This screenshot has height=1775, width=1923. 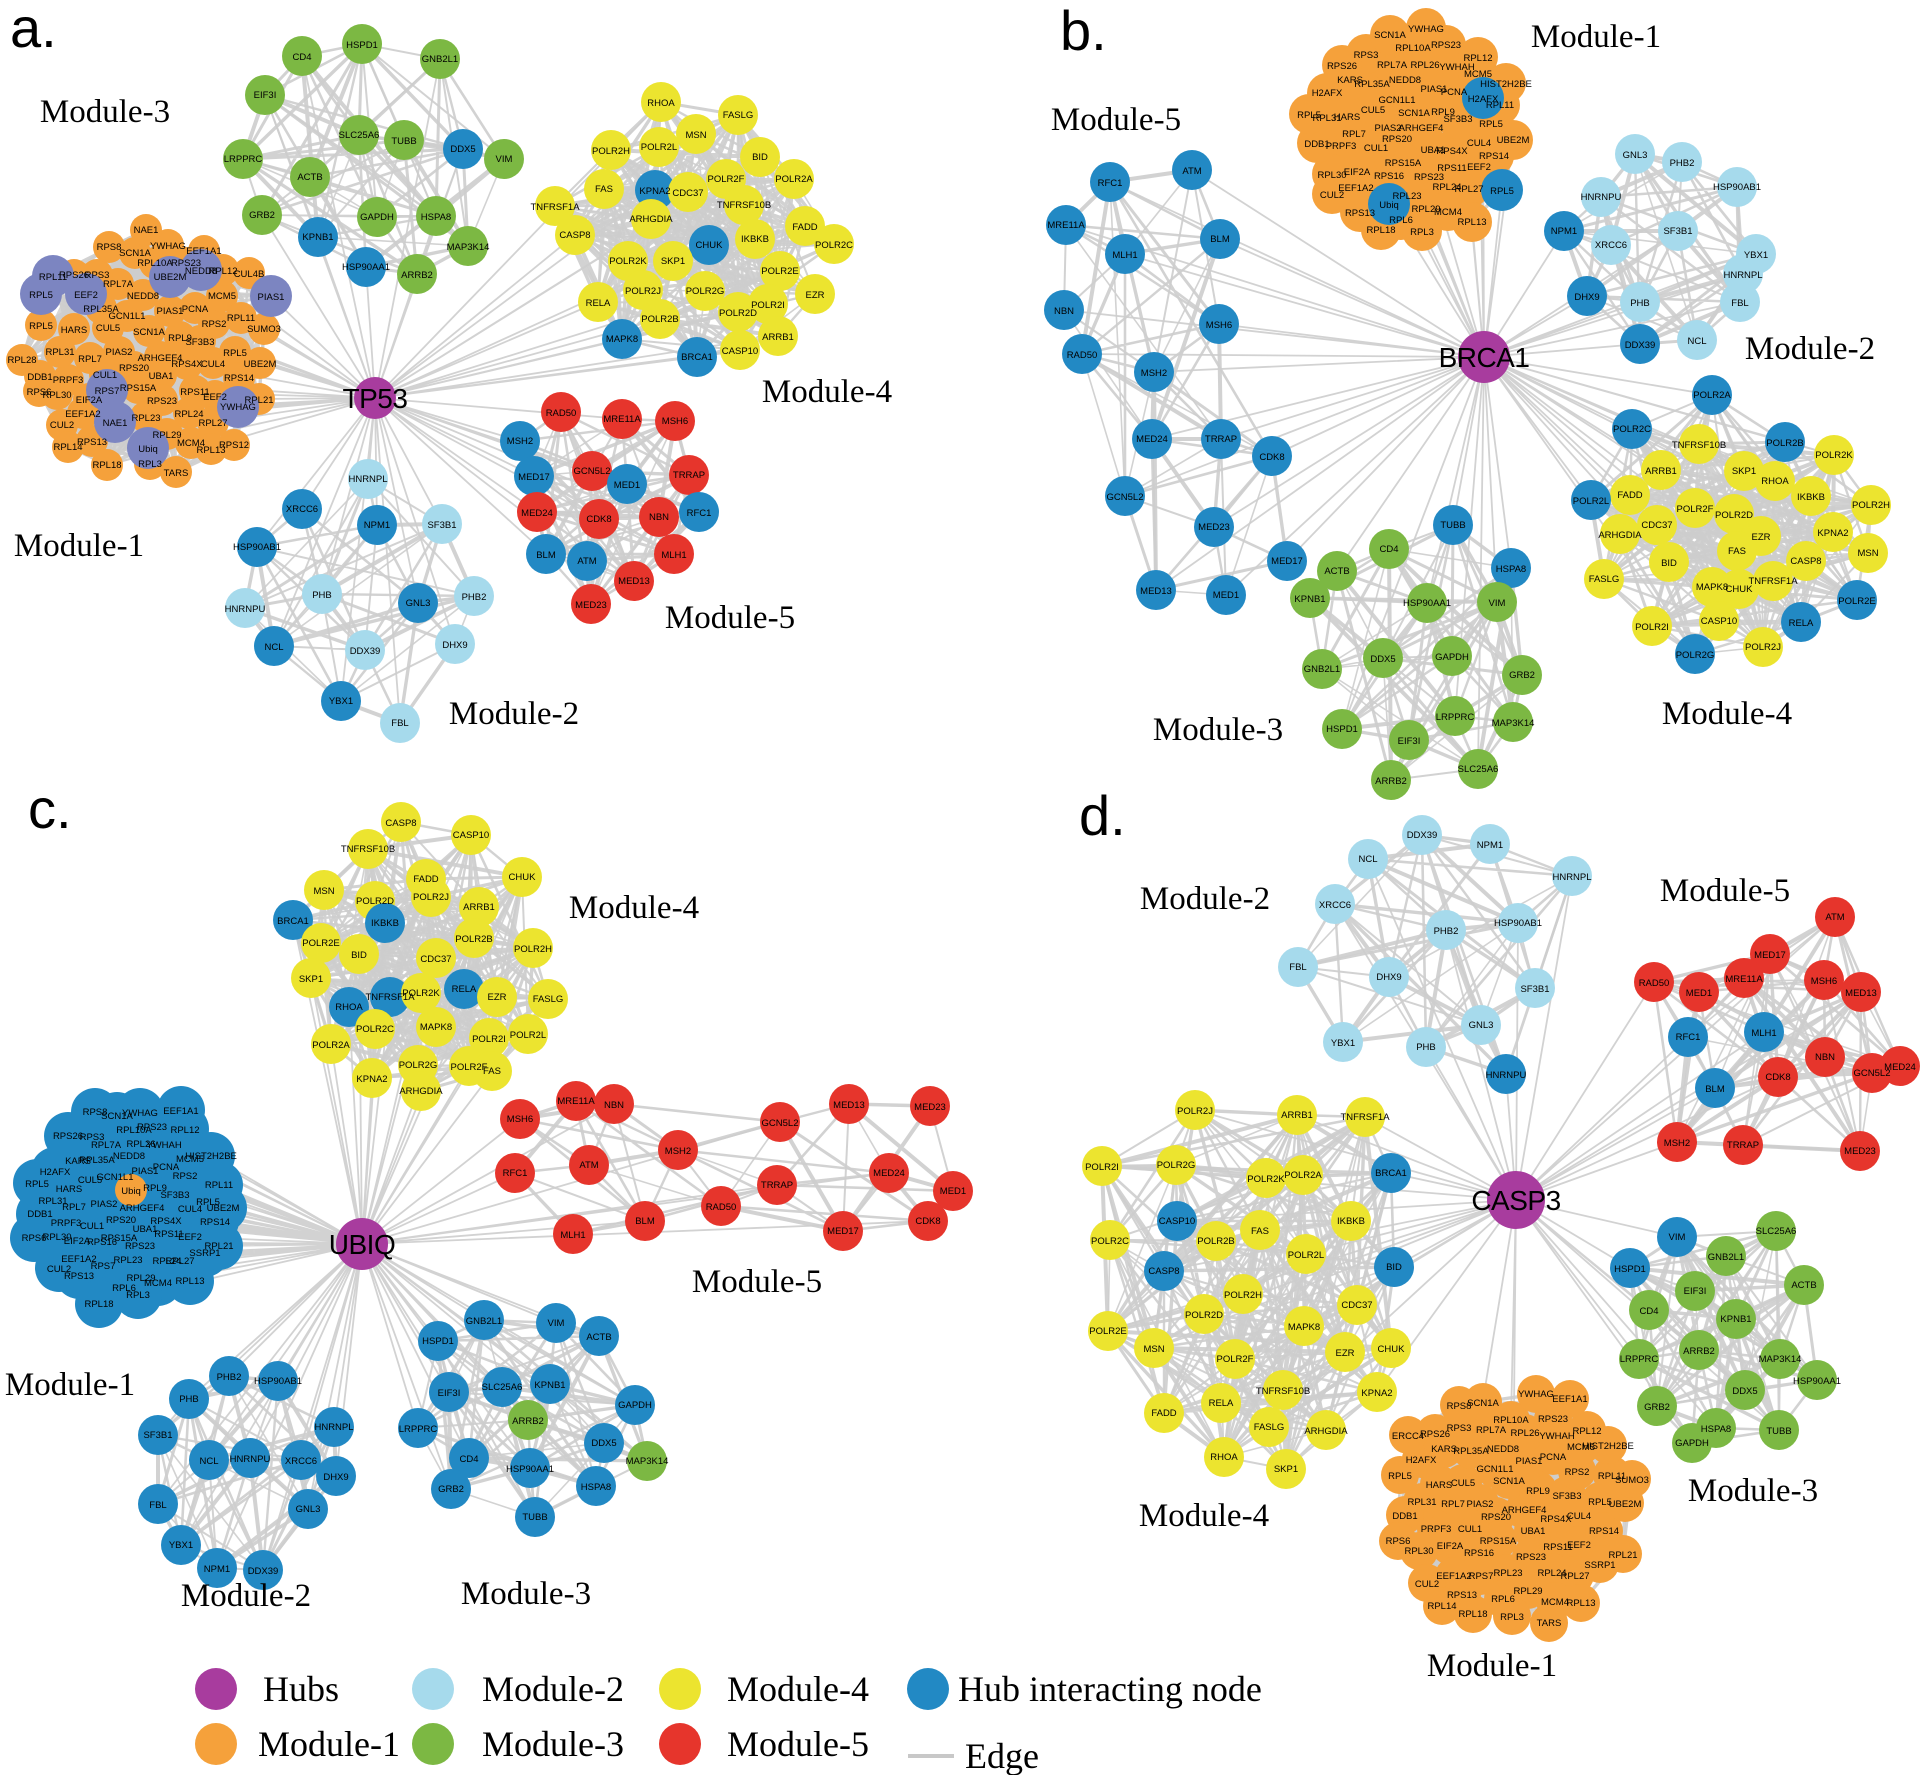 What do you see at coordinates (1124, 255) in the screenshot?
I see `svg-text: MLH1` at bounding box center [1124, 255].